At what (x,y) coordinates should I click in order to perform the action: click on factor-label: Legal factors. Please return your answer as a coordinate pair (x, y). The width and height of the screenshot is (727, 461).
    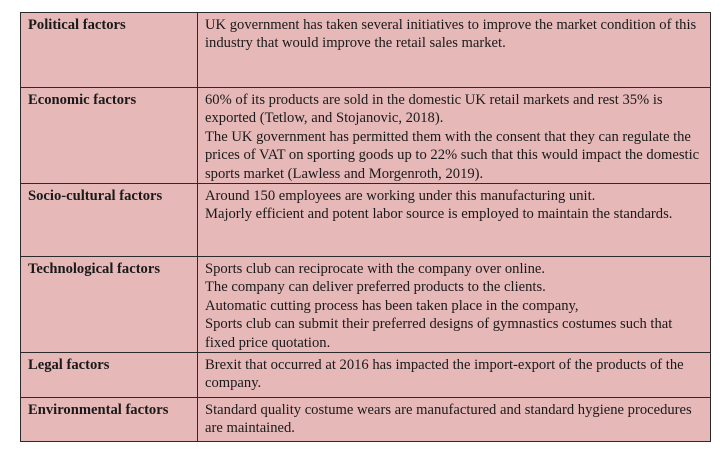
    Looking at the image, I should click on (109, 375).